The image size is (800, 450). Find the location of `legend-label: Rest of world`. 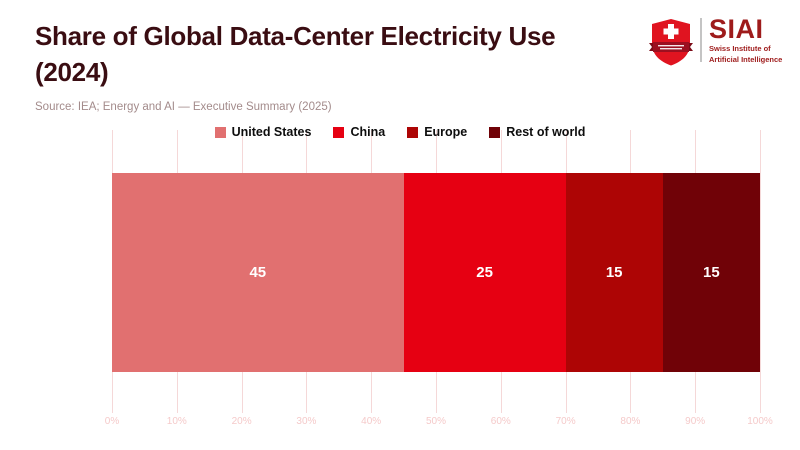

legend-label: Rest of world is located at coordinates (546, 132).